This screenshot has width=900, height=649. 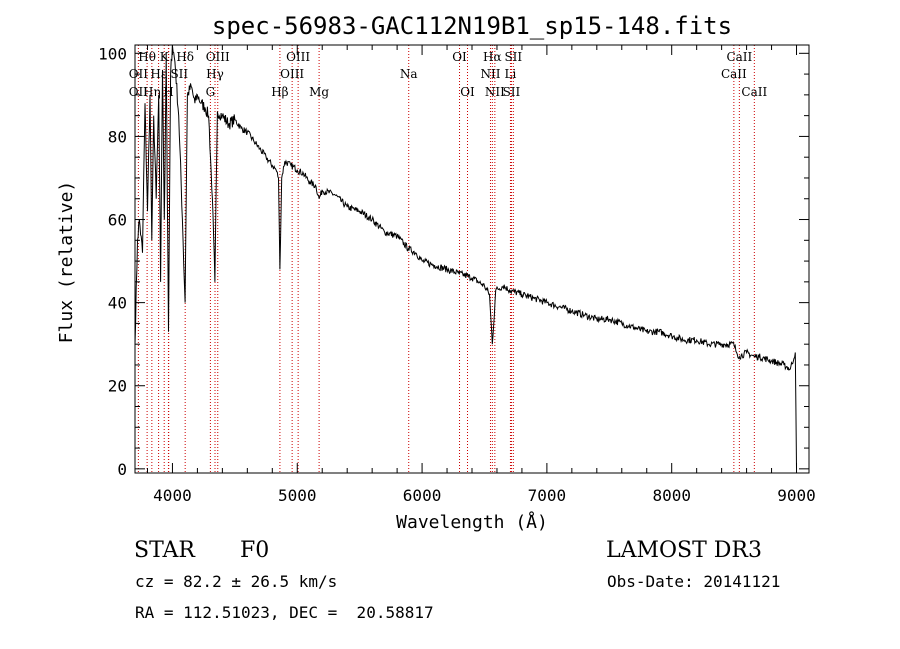 I want to click on line-label: Hγ, so click(x=215, y=74).